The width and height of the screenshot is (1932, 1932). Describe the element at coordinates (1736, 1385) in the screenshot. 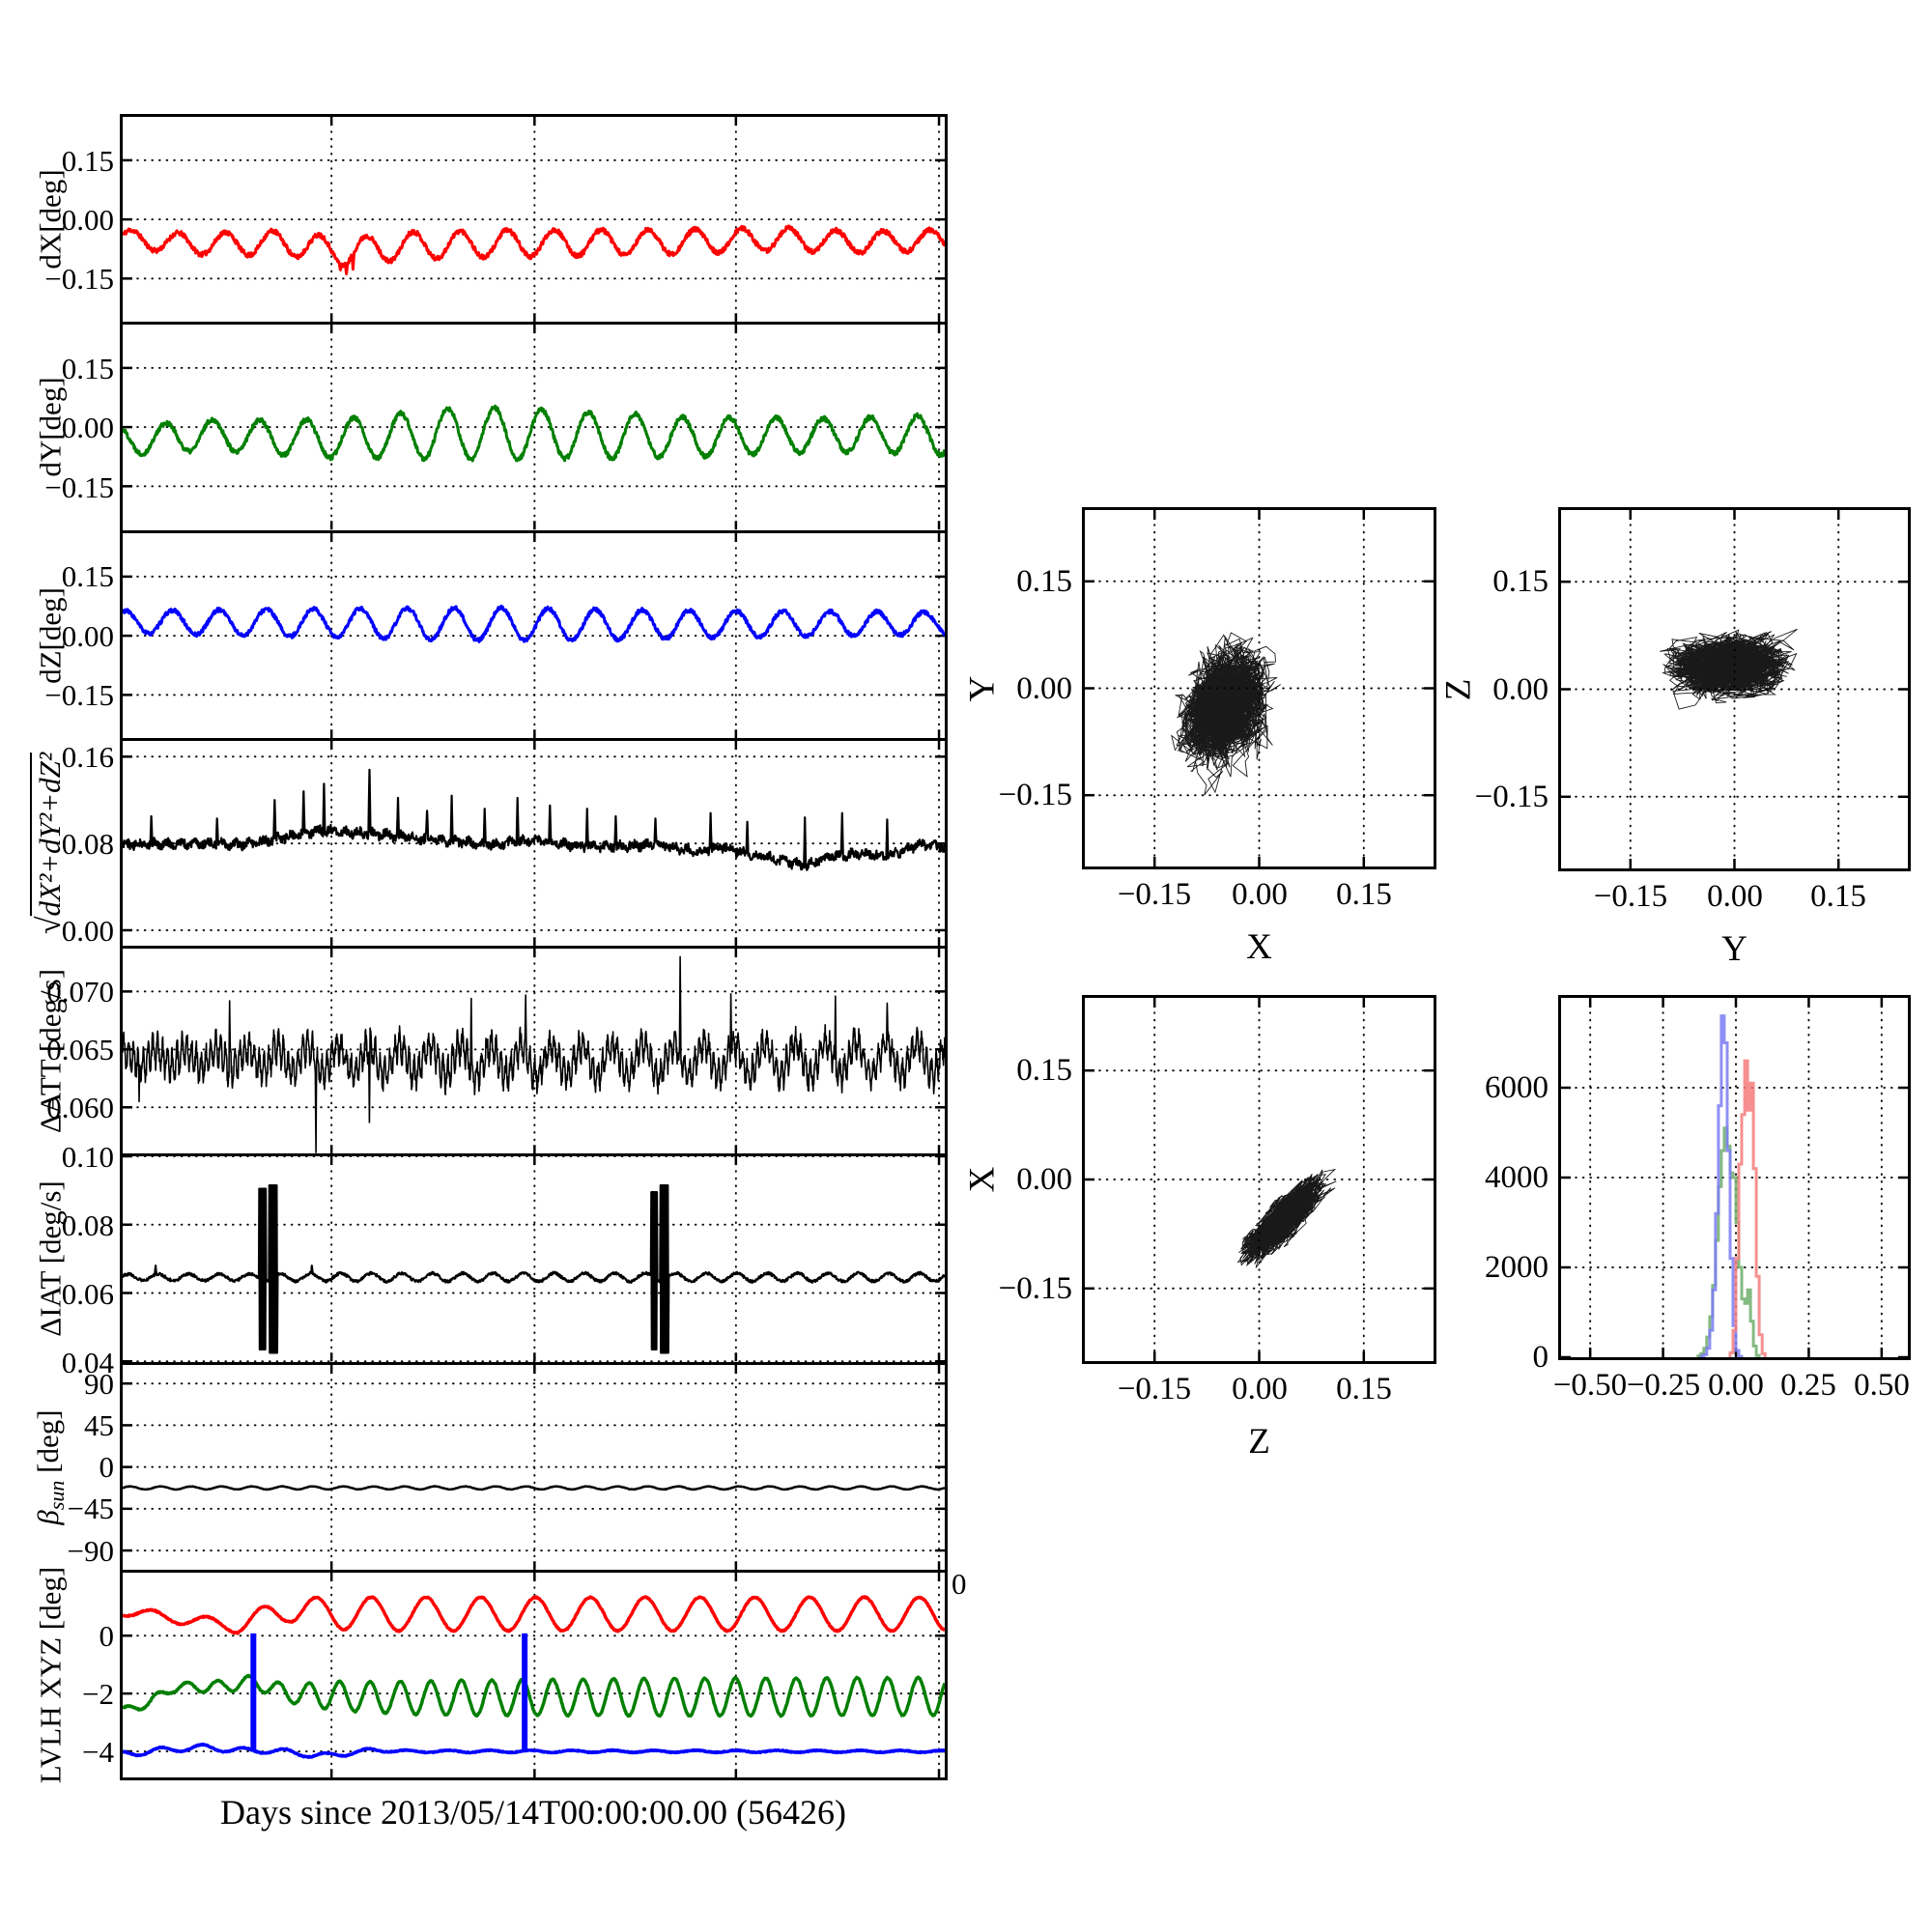

I see `hist-x-tick: 0.00` at that location.